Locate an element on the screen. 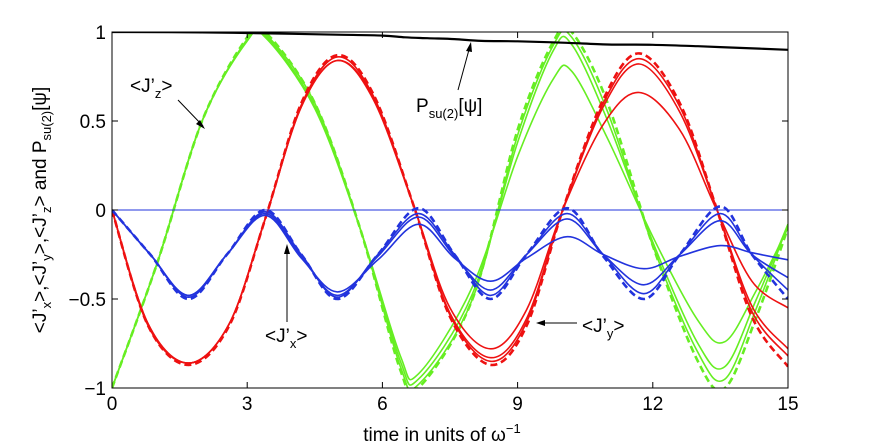 The image size is (872, 445). arrowhead-p is located at coordinates (469, 47).